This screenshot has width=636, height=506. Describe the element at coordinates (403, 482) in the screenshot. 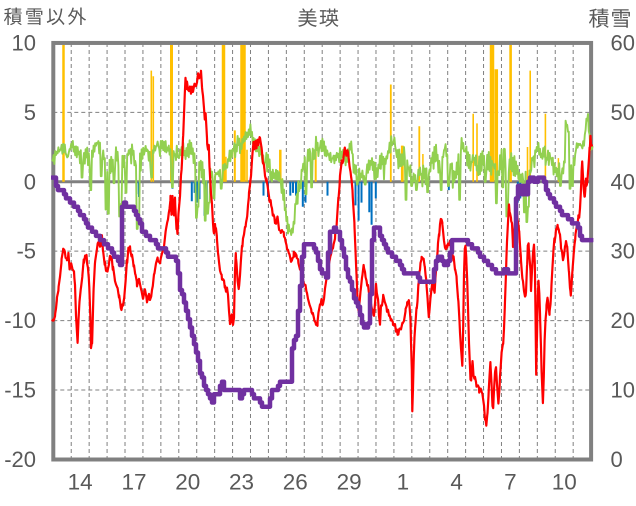

I see `svg-text: 1` at that location.